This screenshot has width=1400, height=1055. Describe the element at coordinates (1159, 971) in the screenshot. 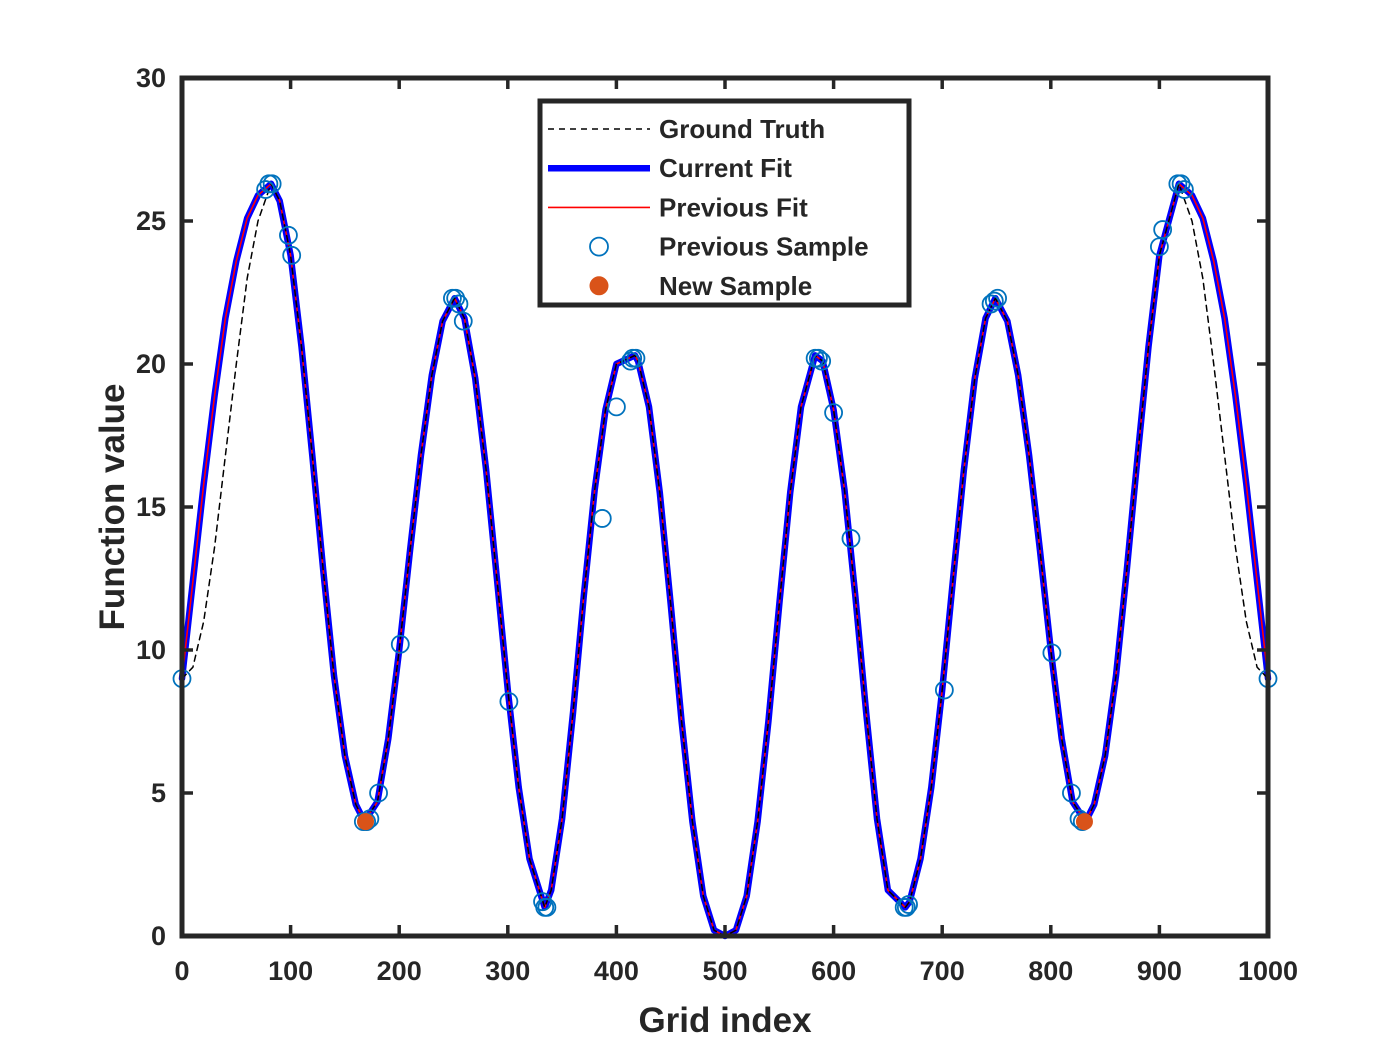

I see `x-tick-label: 900` at that location.